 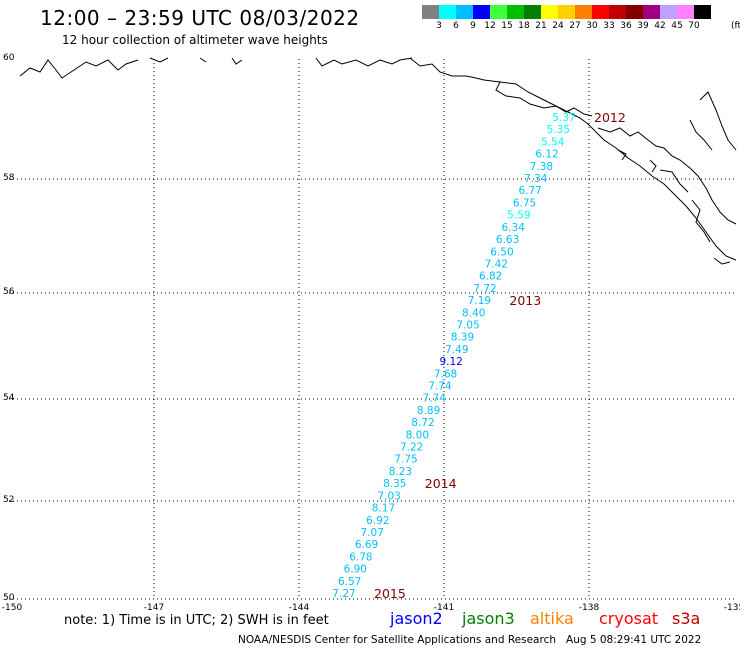 I want to click on wave-height-label: 8.39, so click(x=462, y=338).